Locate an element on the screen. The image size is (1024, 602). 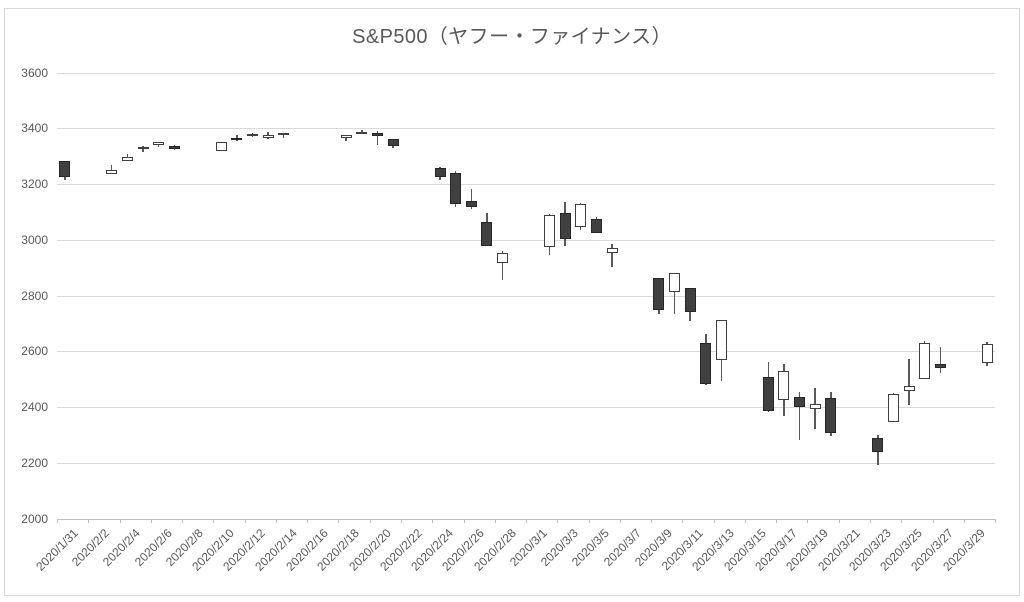
chart-title: S&P500（ヤフー・ファイナンス） is located at coordinates (512, 37).